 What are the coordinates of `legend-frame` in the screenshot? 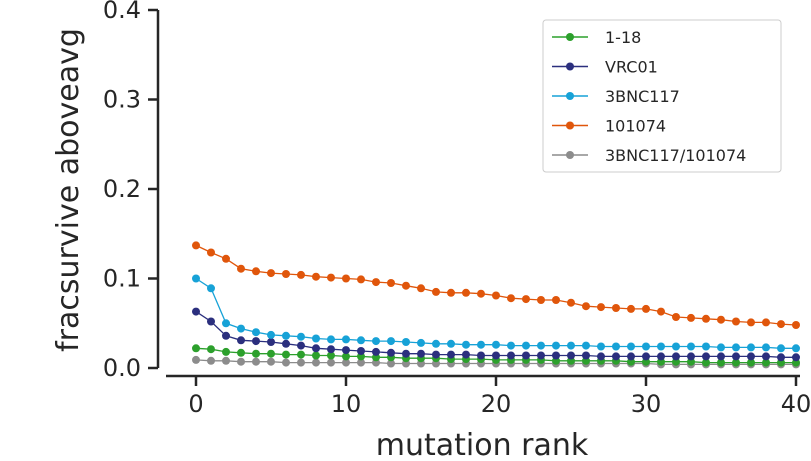 It's located at (662, 96).